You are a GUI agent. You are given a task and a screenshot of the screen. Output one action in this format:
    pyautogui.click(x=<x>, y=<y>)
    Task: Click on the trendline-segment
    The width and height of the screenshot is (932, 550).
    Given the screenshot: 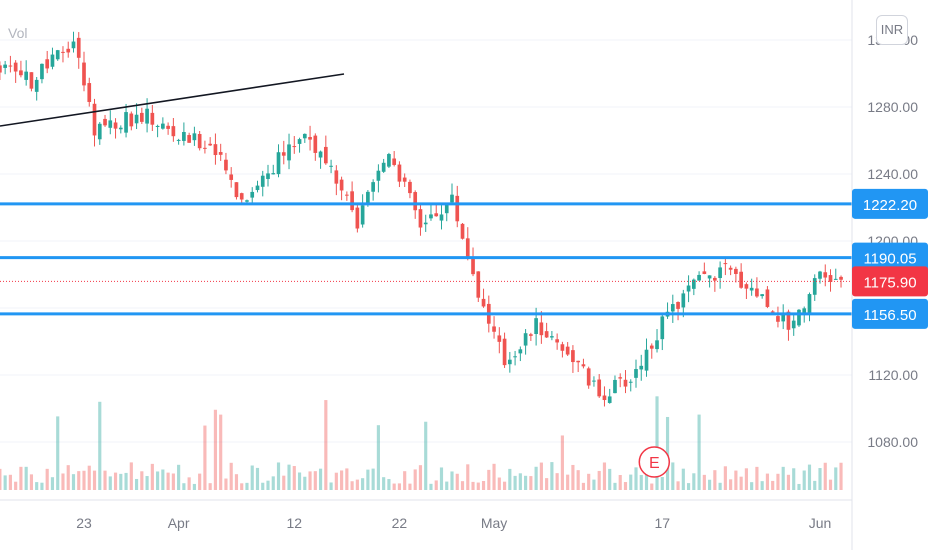 What is the action you would take?
    pyautogui.click(x=172, y=100)
    